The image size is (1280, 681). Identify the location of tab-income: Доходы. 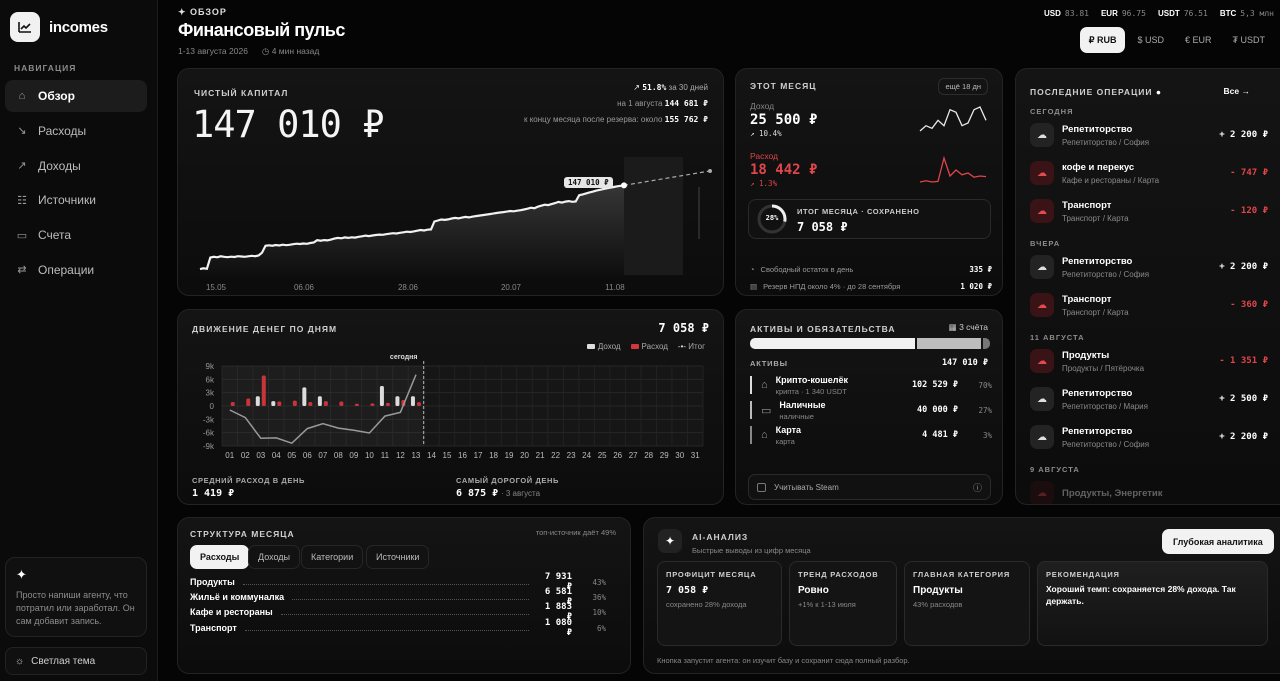
(274, 557).